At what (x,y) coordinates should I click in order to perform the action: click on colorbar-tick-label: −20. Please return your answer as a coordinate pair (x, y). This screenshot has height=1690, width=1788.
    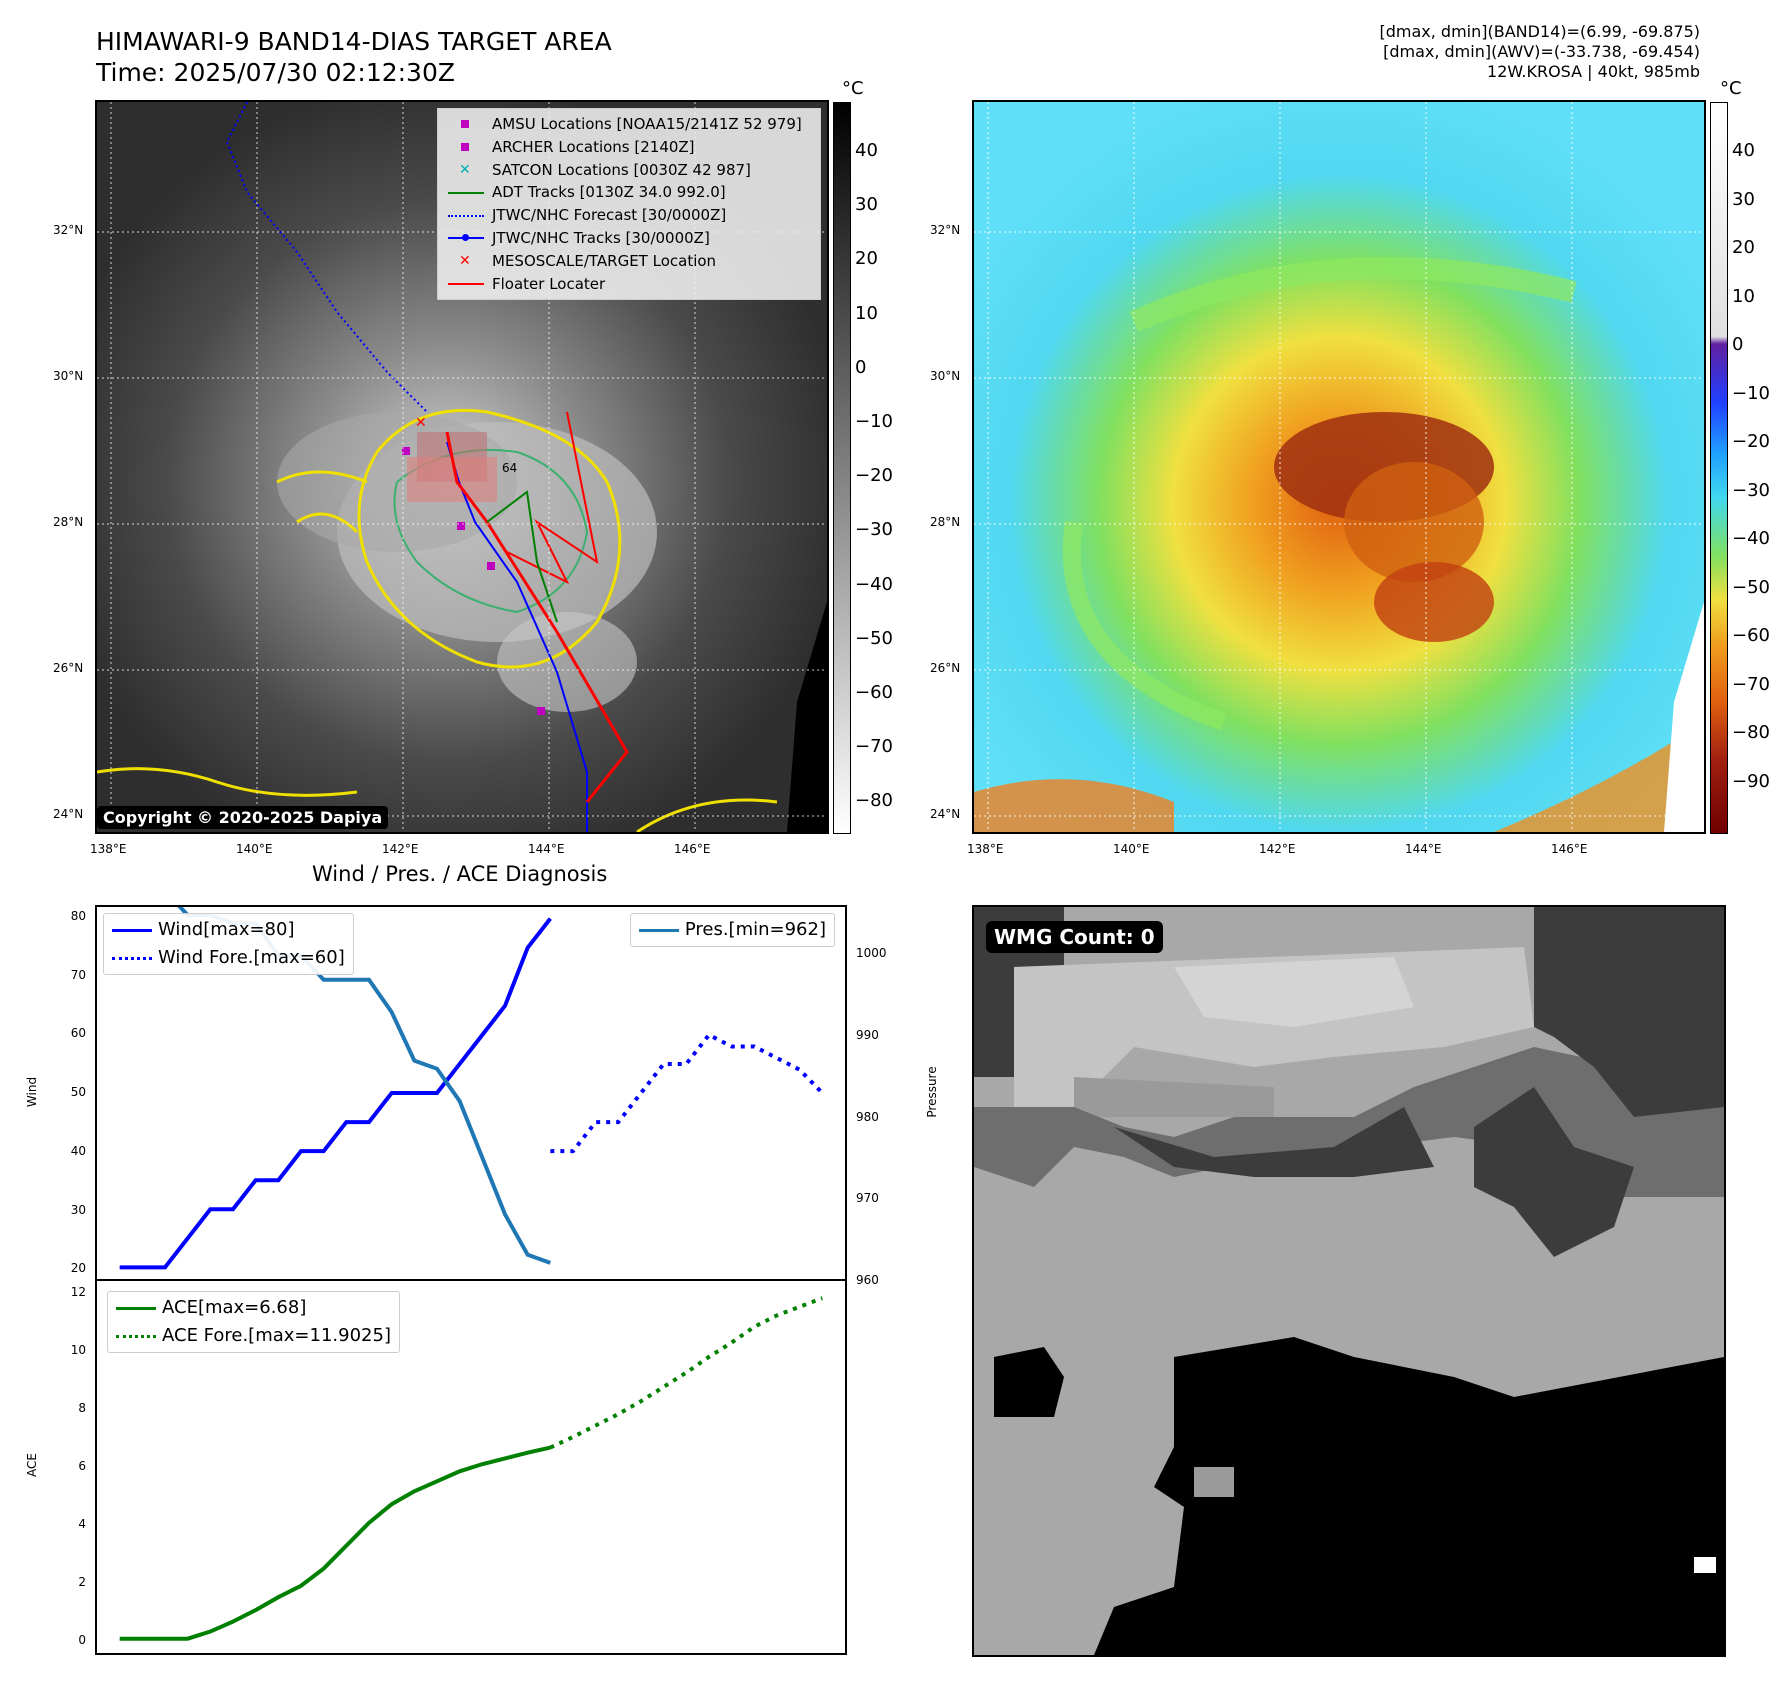
    Looking at the image, I should click on (1751, 441).